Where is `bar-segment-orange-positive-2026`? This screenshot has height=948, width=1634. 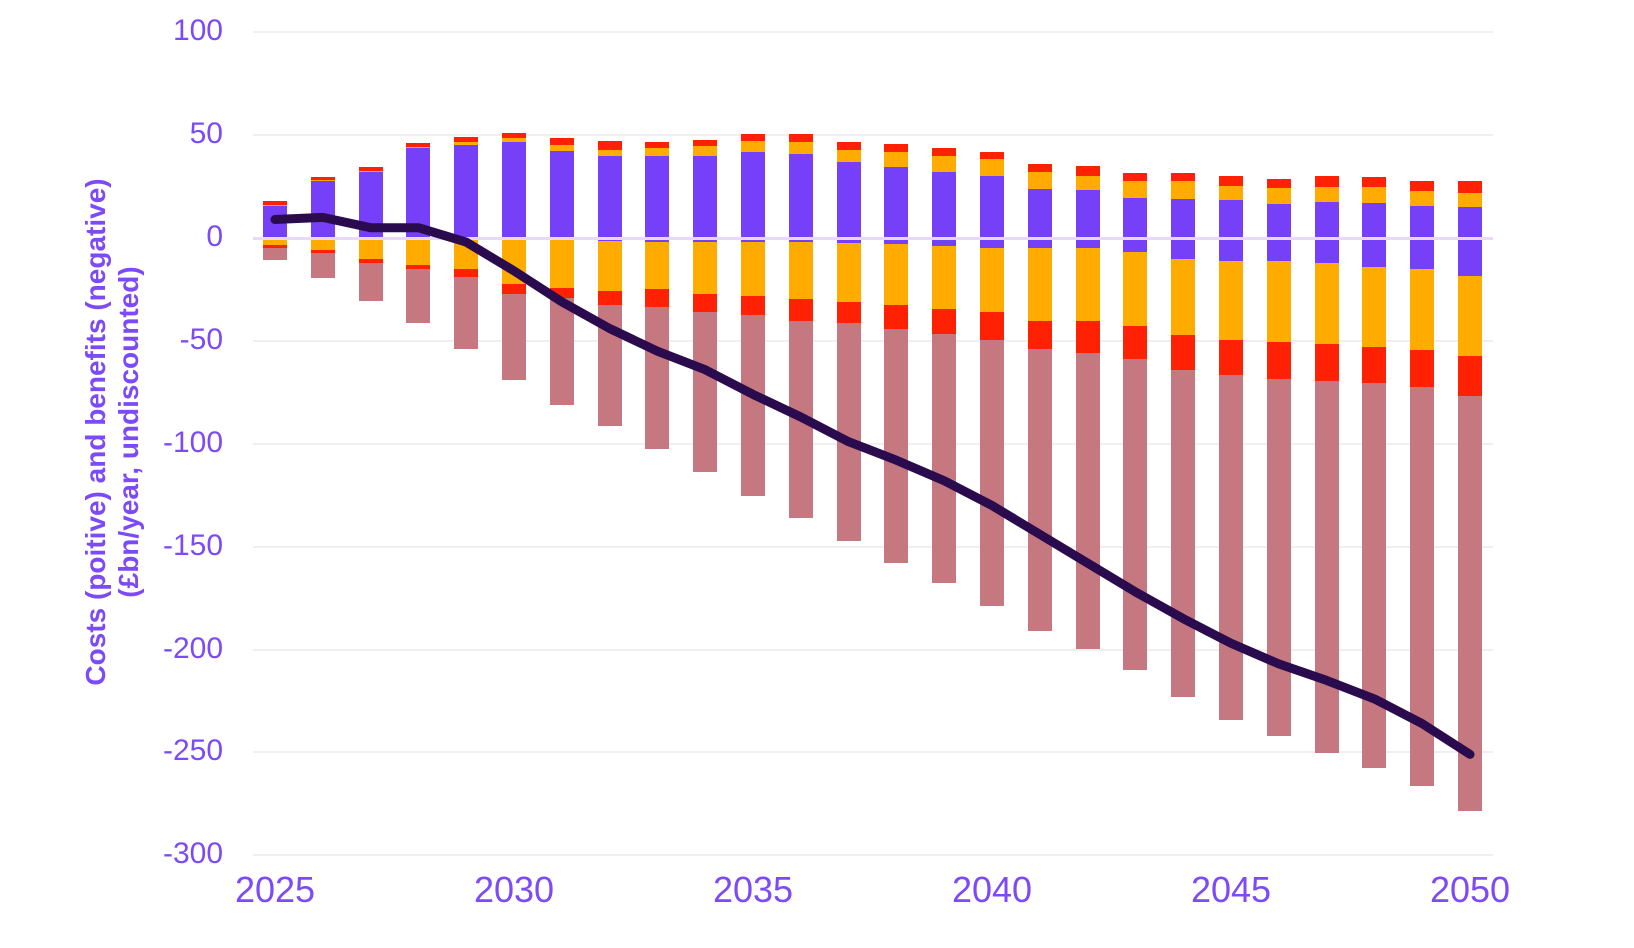
bar-segment-orange-positive-2026 is located at coordinates (322, 181).